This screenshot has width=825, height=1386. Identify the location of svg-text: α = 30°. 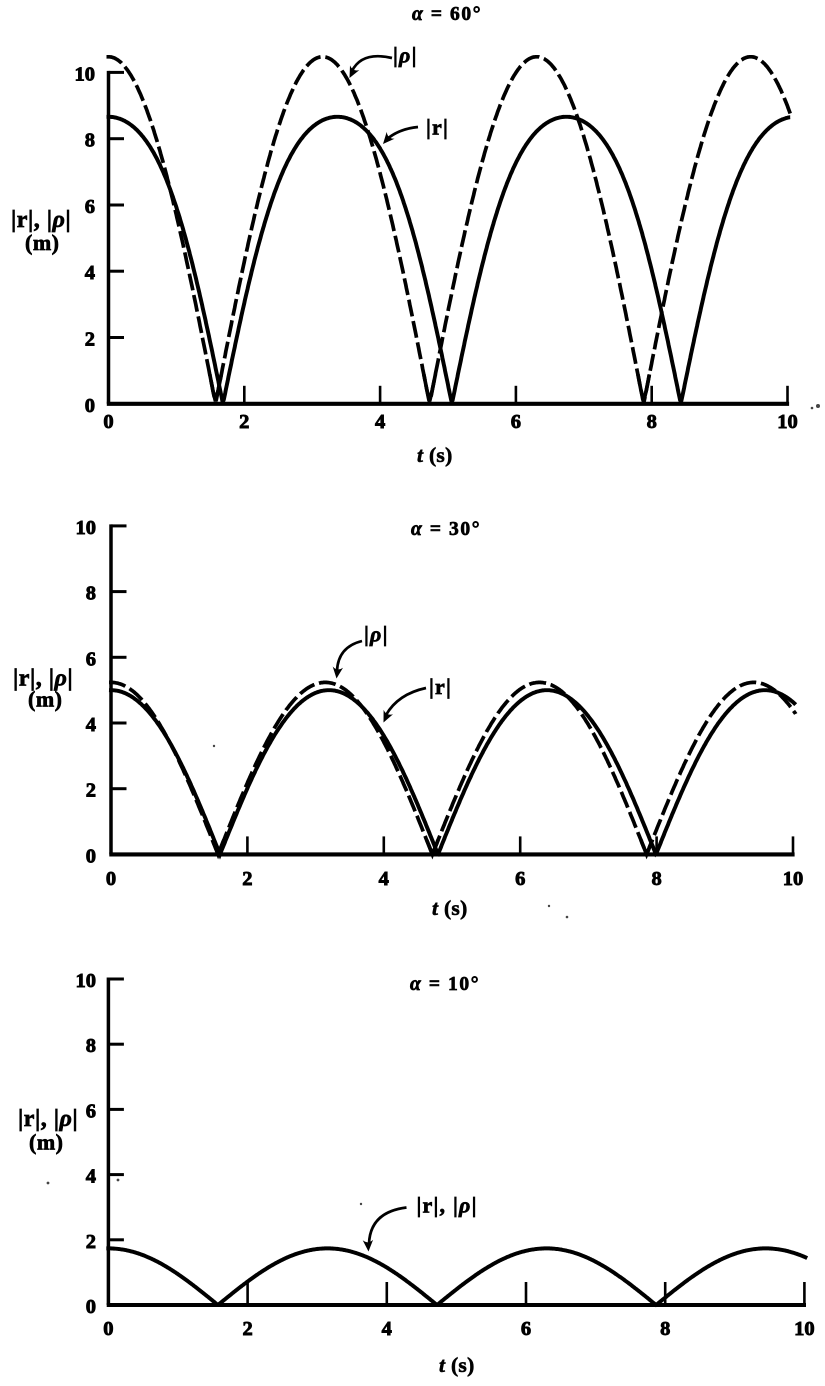
(446, 529).